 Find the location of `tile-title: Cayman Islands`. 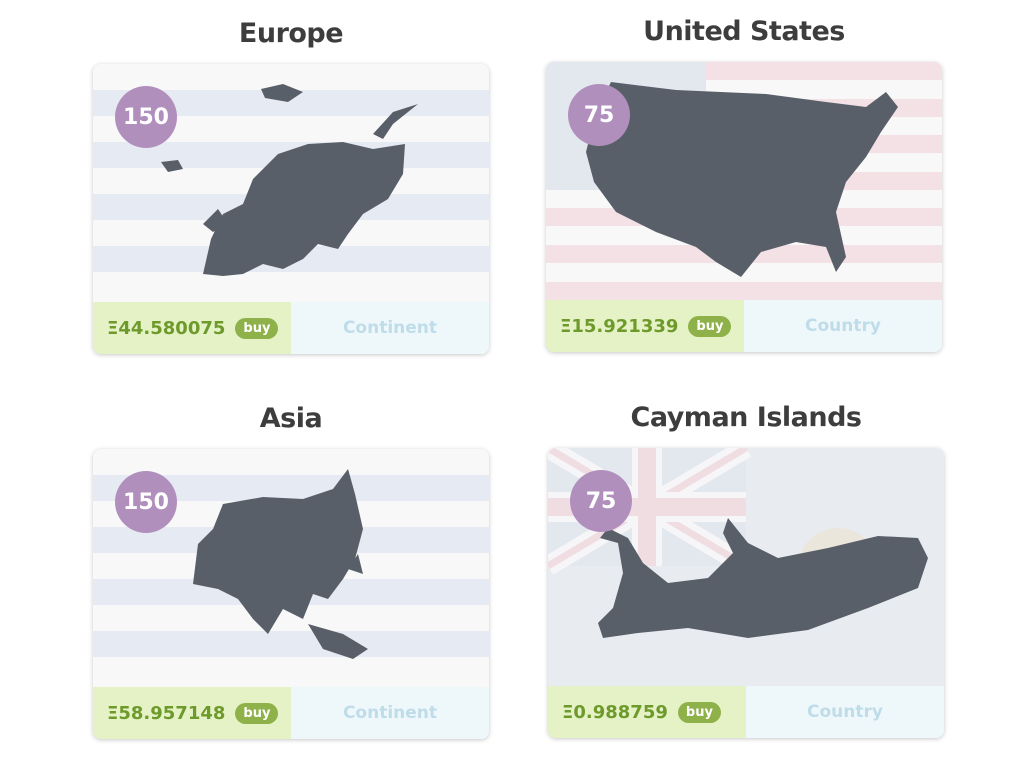

tile-title: Cayman Islands is located at coordinates (746, 417).